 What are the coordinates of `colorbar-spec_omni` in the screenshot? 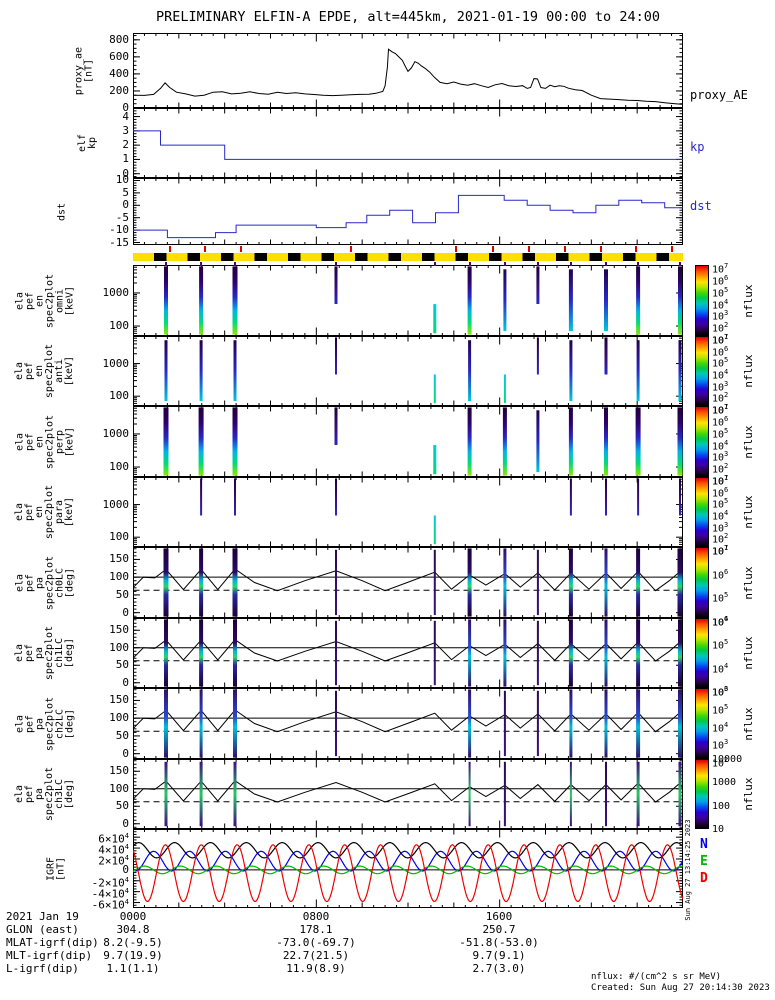 It's located at (702, 300).